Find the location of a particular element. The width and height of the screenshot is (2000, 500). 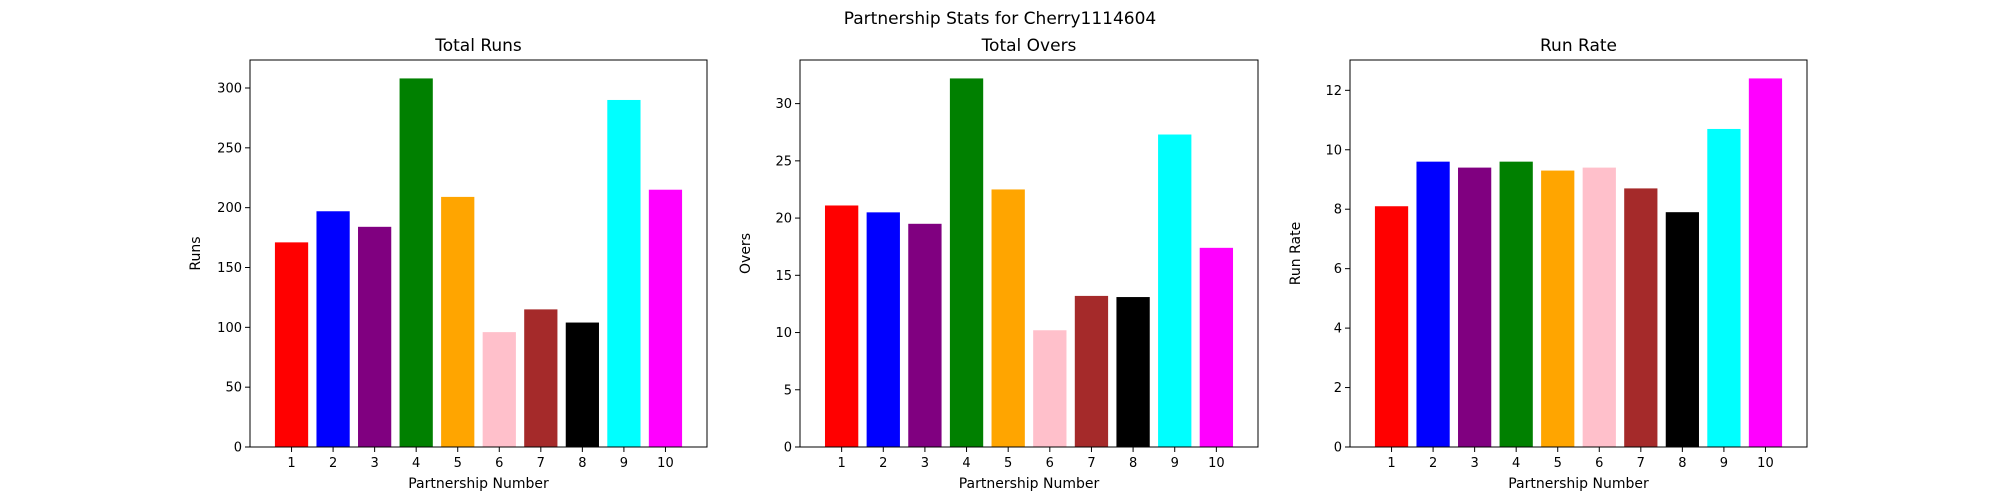

y-tick-label: 30 is located at coordinates (783, 104).